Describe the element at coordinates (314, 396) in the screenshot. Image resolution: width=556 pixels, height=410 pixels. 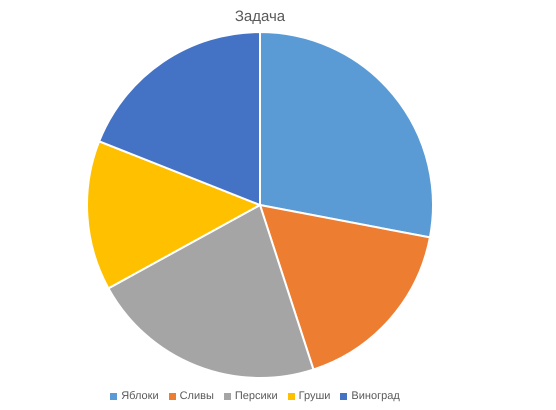
I see `legend-label: Груши` at that location.